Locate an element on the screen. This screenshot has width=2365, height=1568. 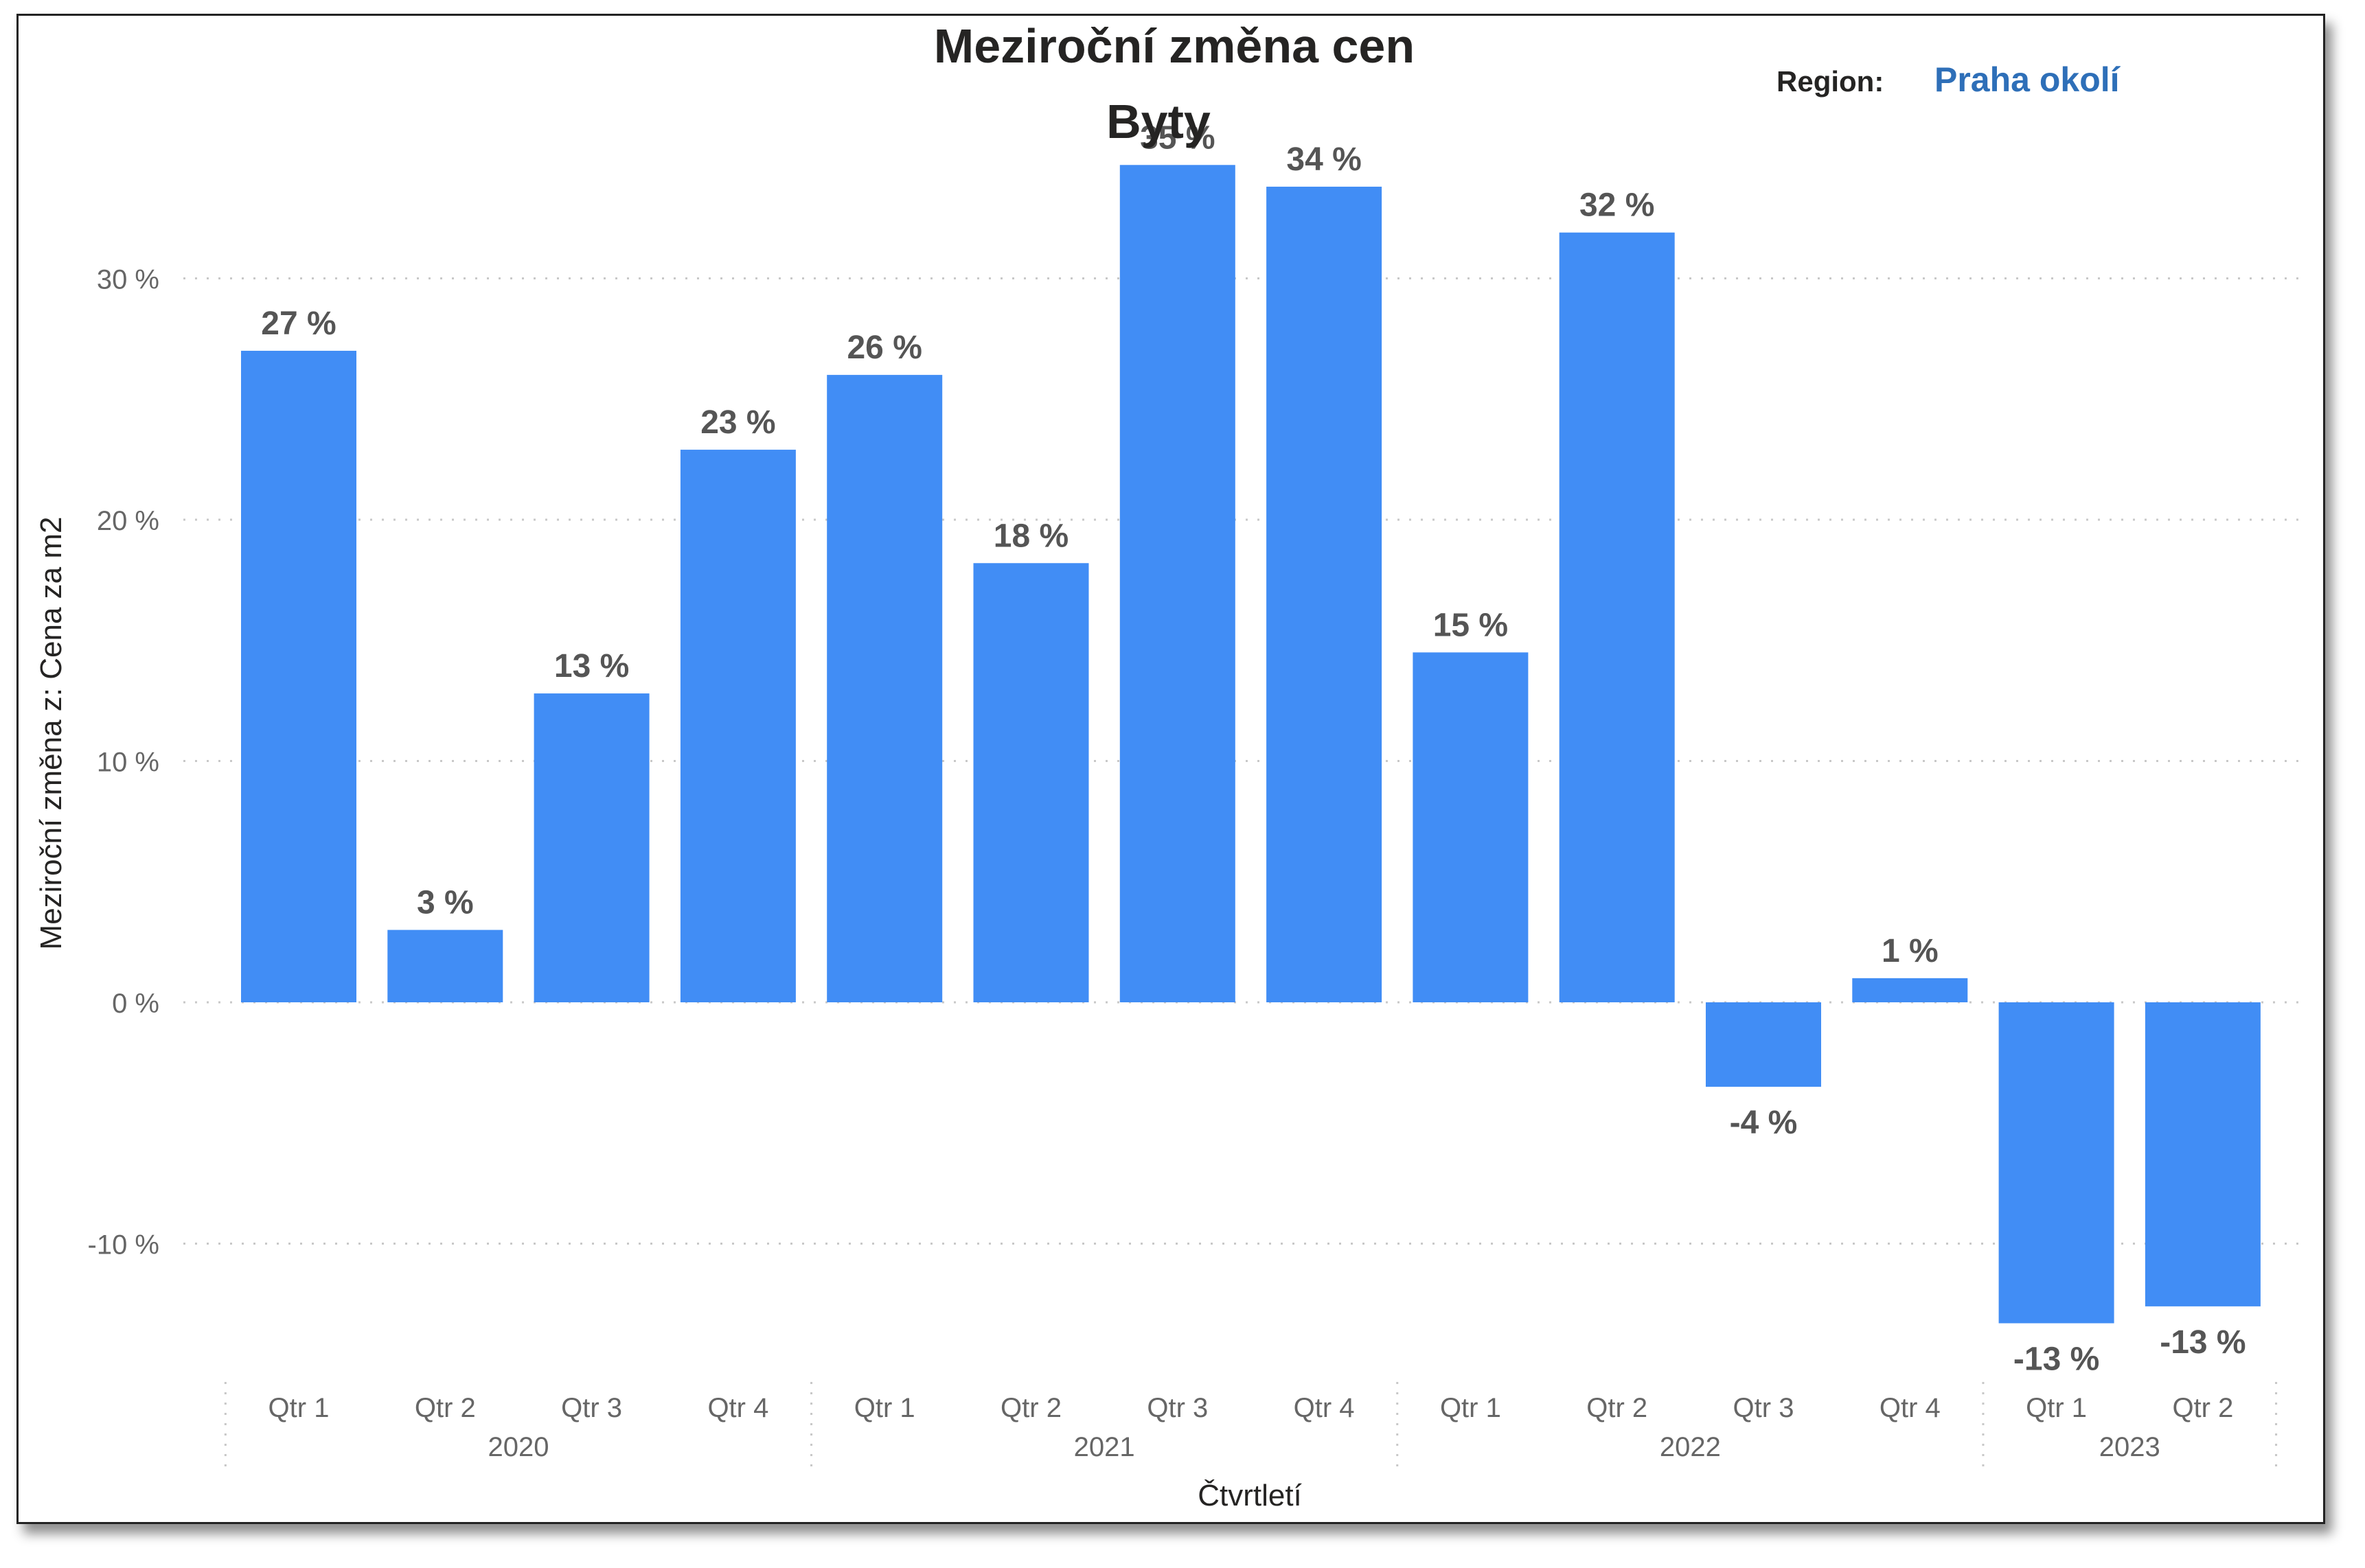
region-filter-label: Region: is located at coordinates (1830, 81).